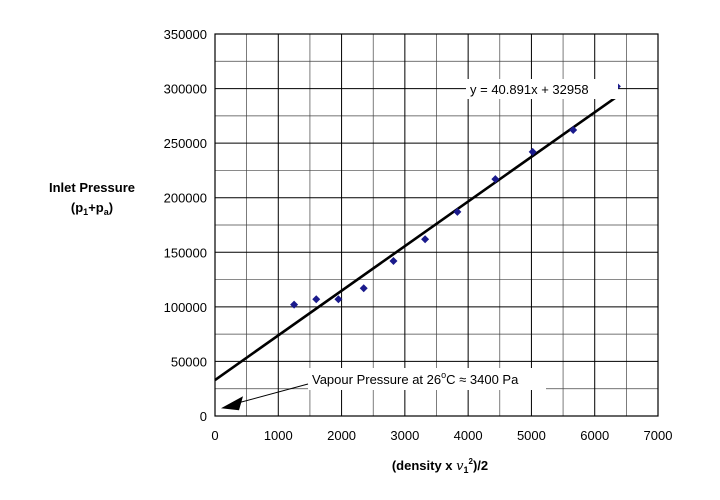 This screenshot has height=500, width=720. Describe the element at coordinates (85, 212) in the screenshot. I see `y-label-sub1: 1` at that location.